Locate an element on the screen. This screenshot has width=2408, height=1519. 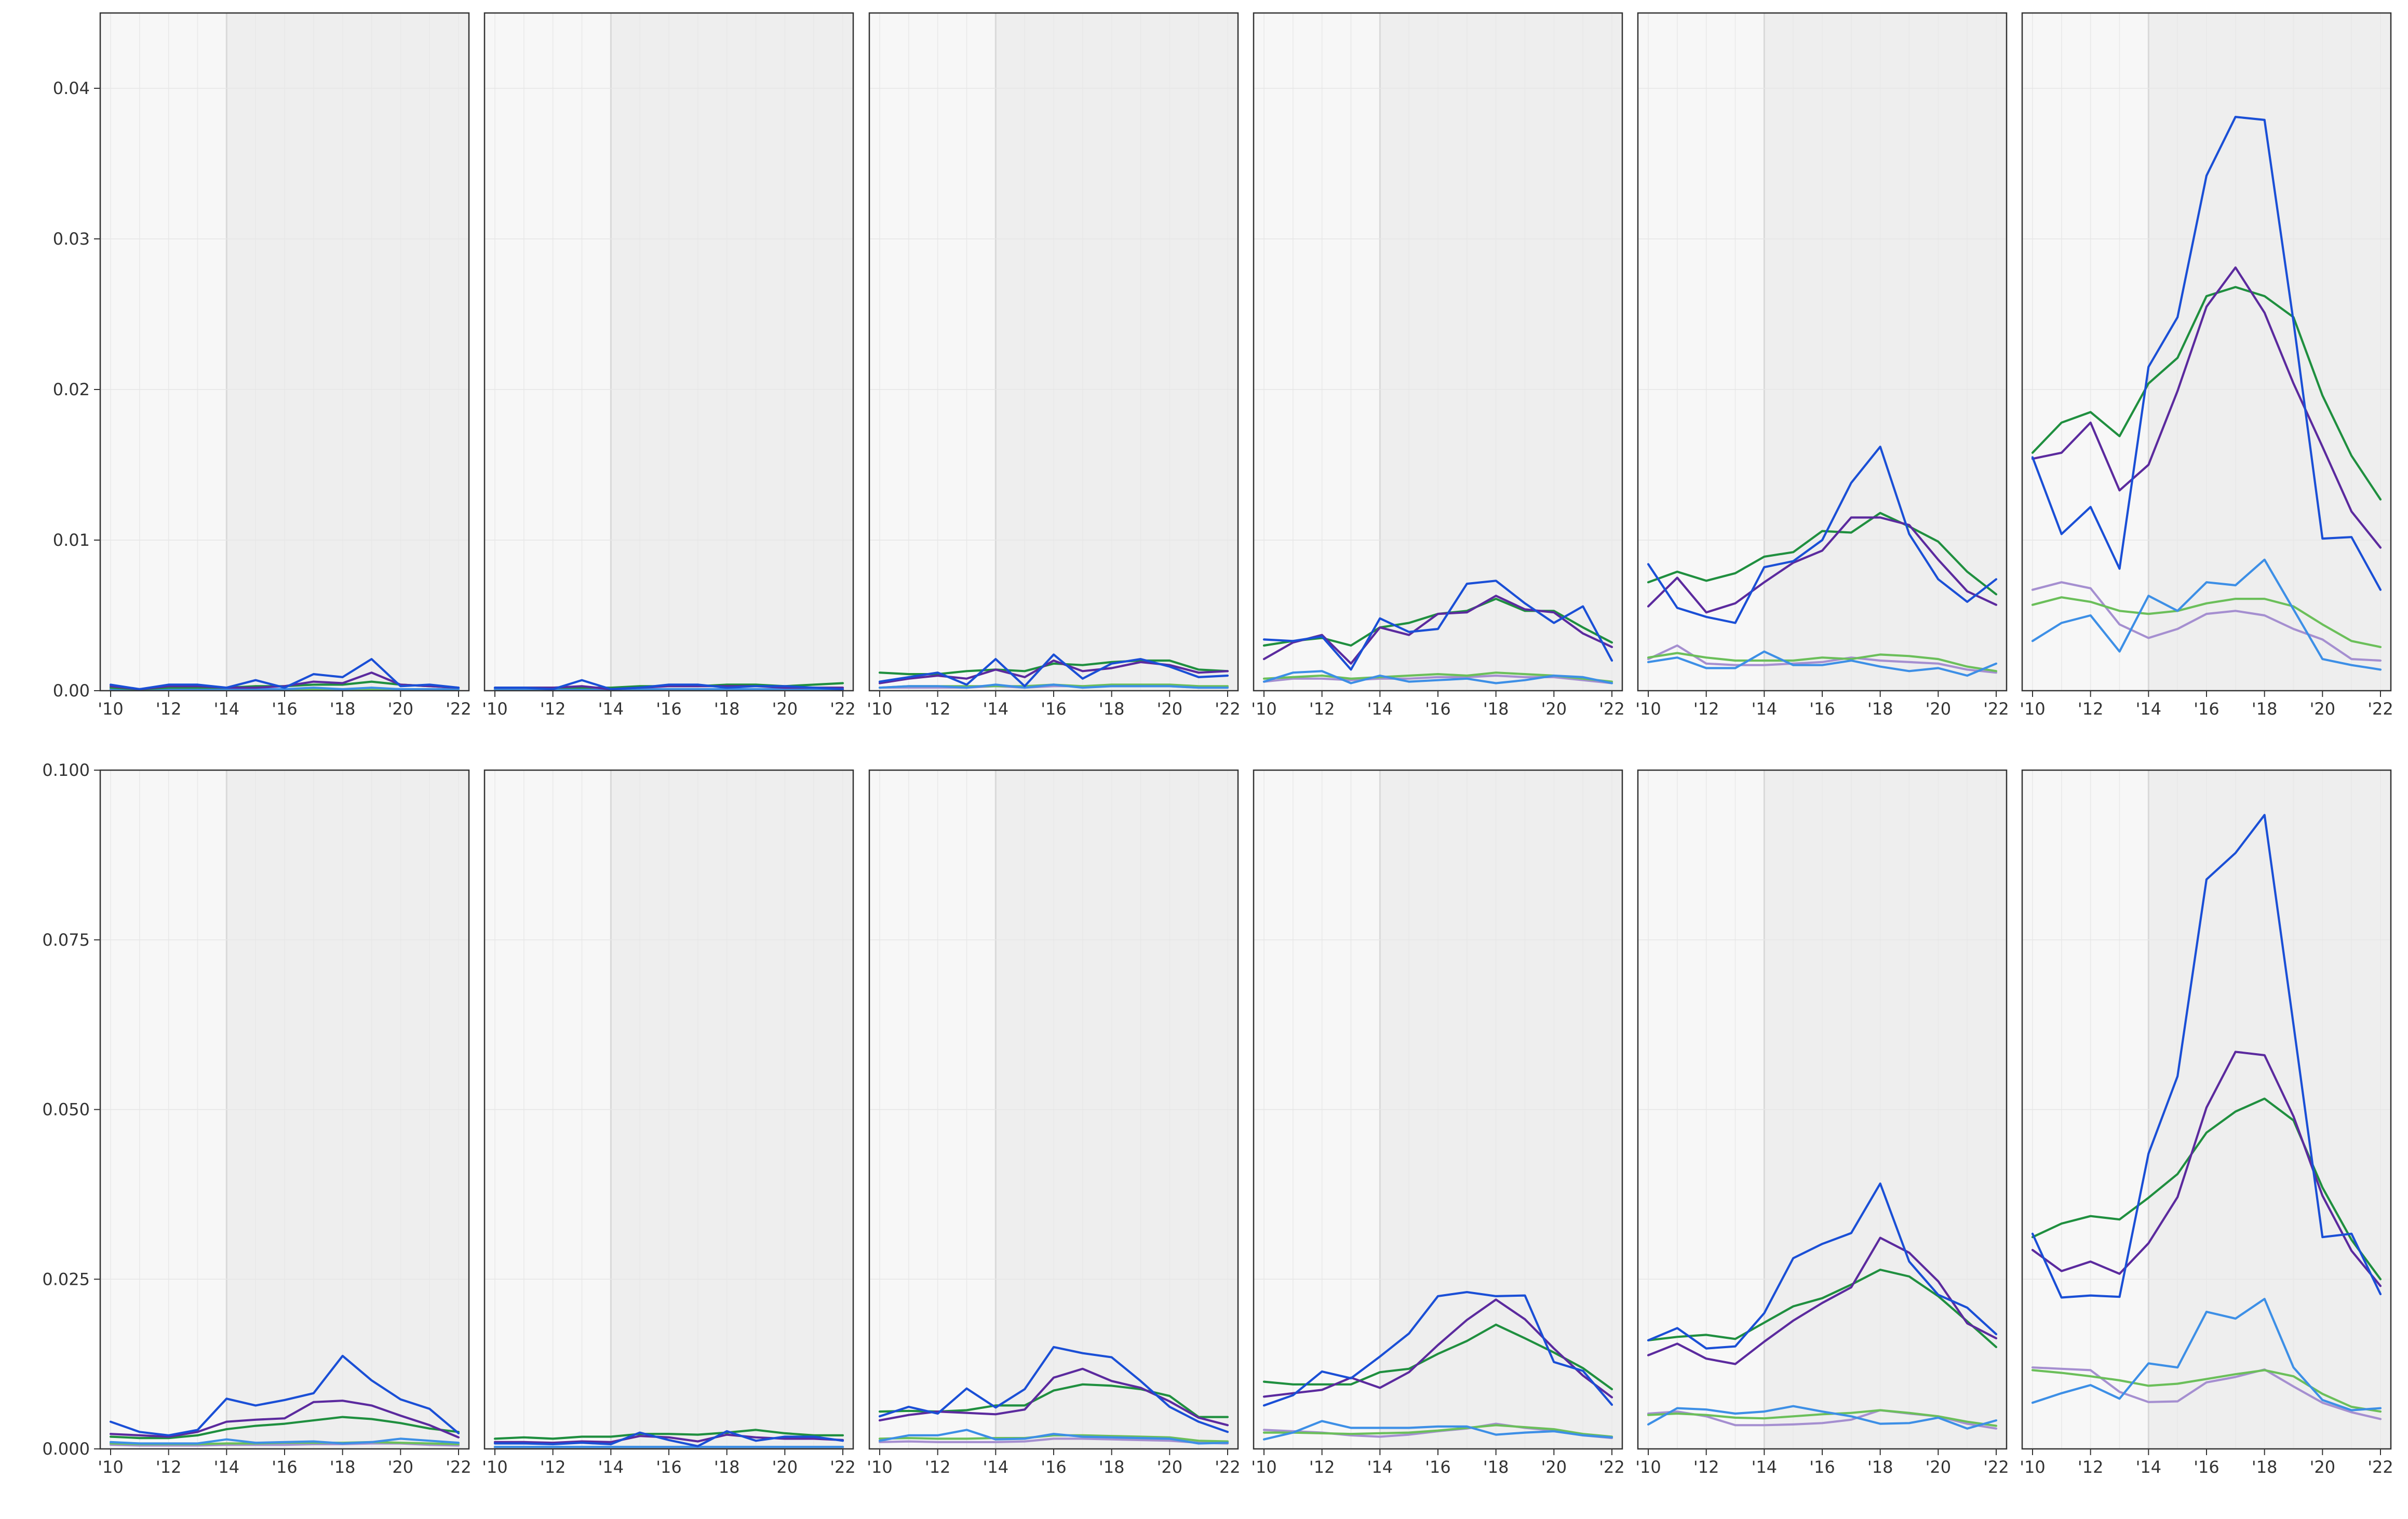
y-tick-label: 0.02 is located at coordinates (71, 389).